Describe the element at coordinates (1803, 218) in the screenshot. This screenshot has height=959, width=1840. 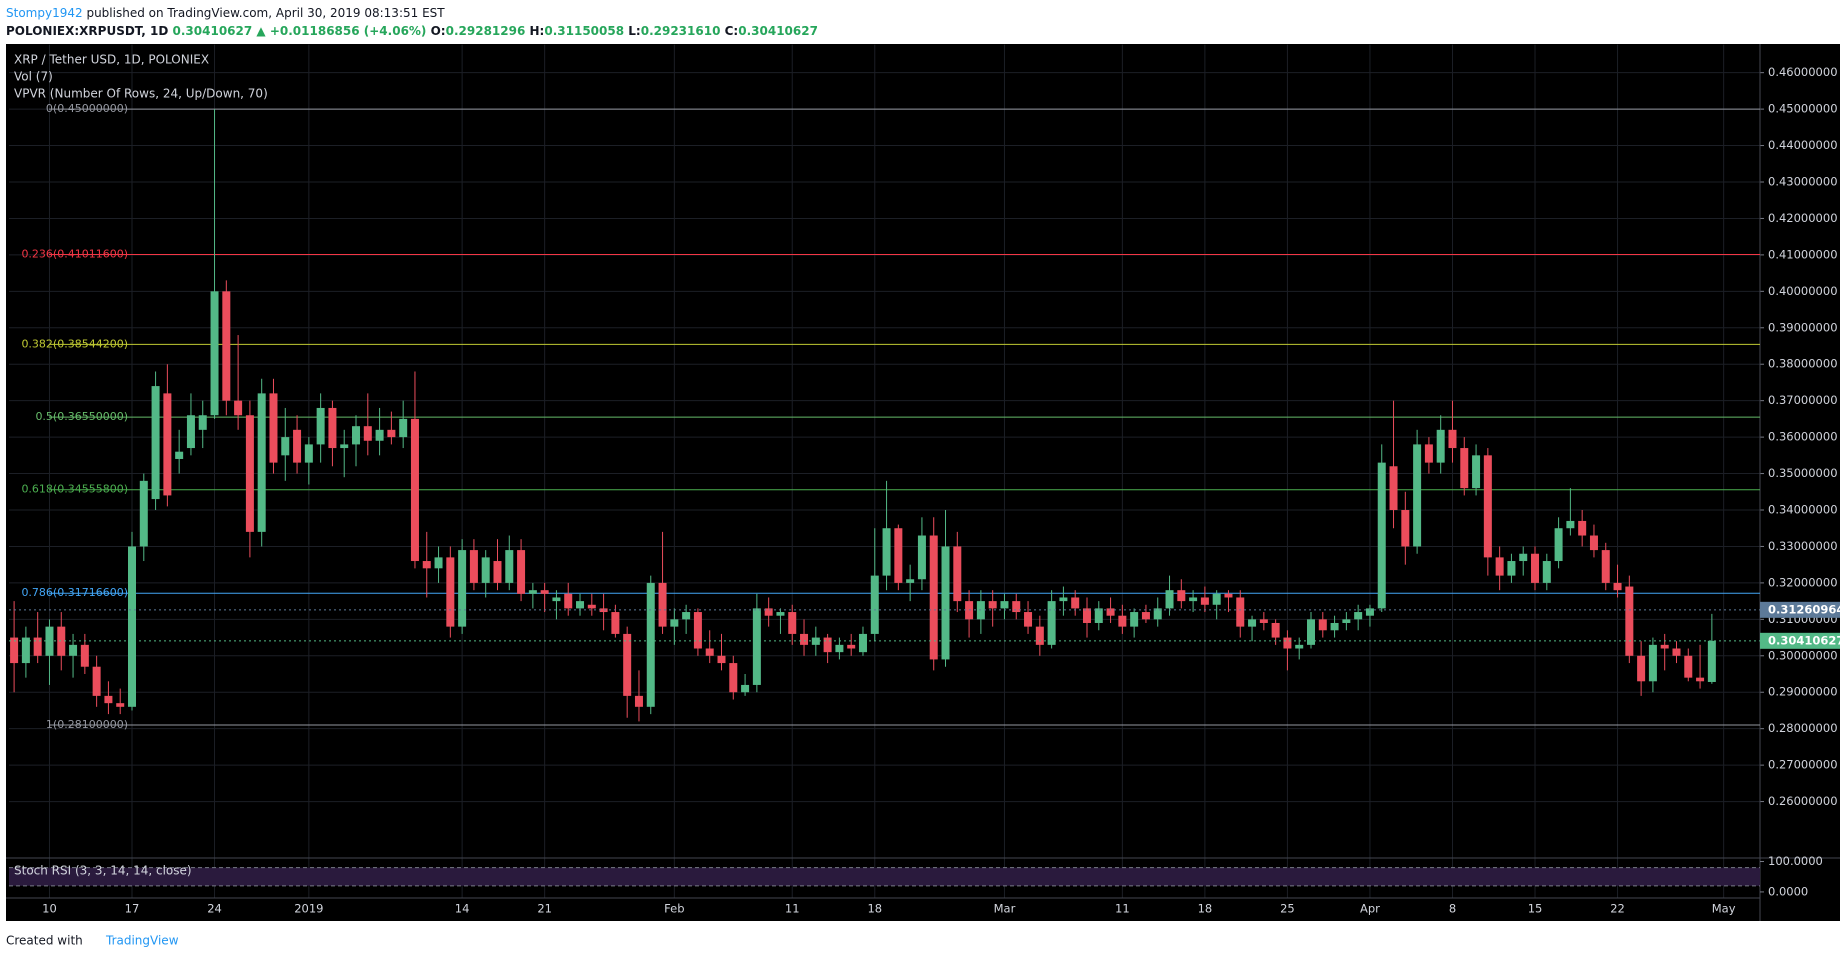
I see `y-tick-label: 0.42000000` at that location.